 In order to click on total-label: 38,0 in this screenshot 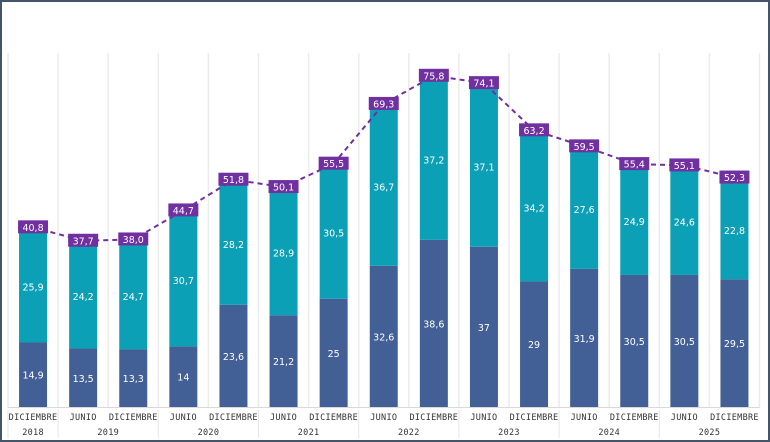, I will do `click(133, 240)`.